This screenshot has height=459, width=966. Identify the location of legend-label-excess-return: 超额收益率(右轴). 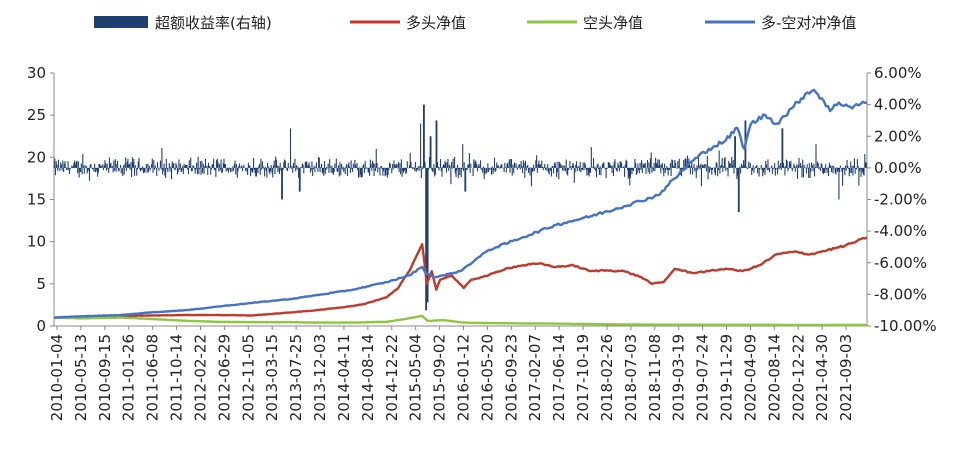
(213, 23).